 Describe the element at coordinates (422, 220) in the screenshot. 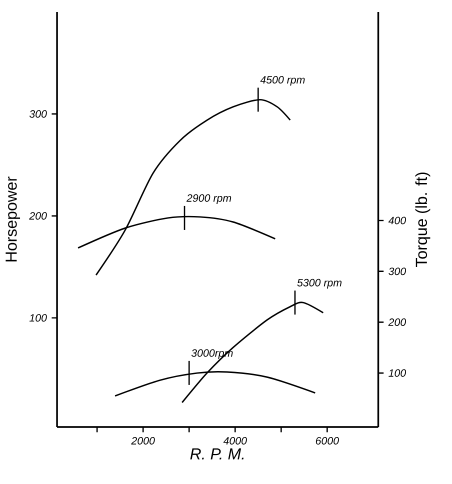

I see `y2-axis-title: Torque (lb. ft)` at that location.